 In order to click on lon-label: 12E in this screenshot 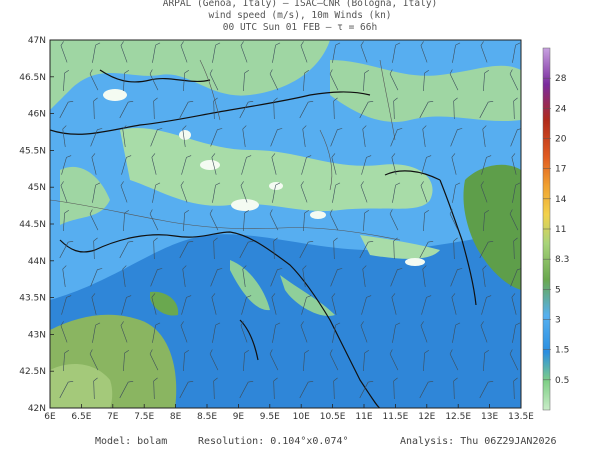, I will do `click(426, 417)`.